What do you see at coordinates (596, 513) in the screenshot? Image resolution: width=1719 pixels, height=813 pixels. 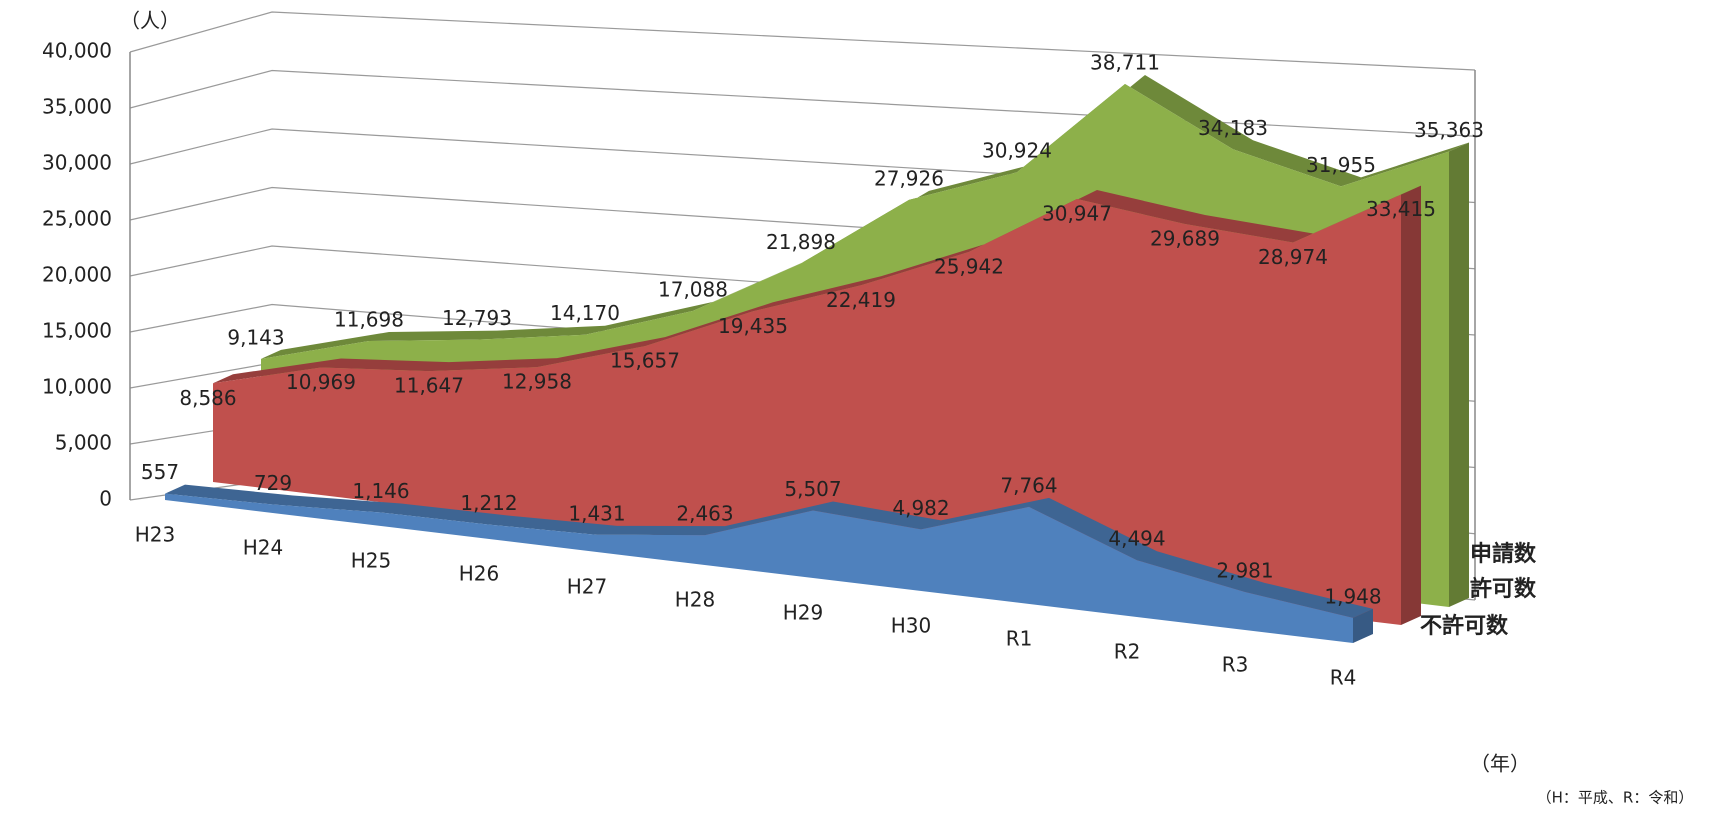 I see `data-label: 1,431` at bounding box center [596, 513].